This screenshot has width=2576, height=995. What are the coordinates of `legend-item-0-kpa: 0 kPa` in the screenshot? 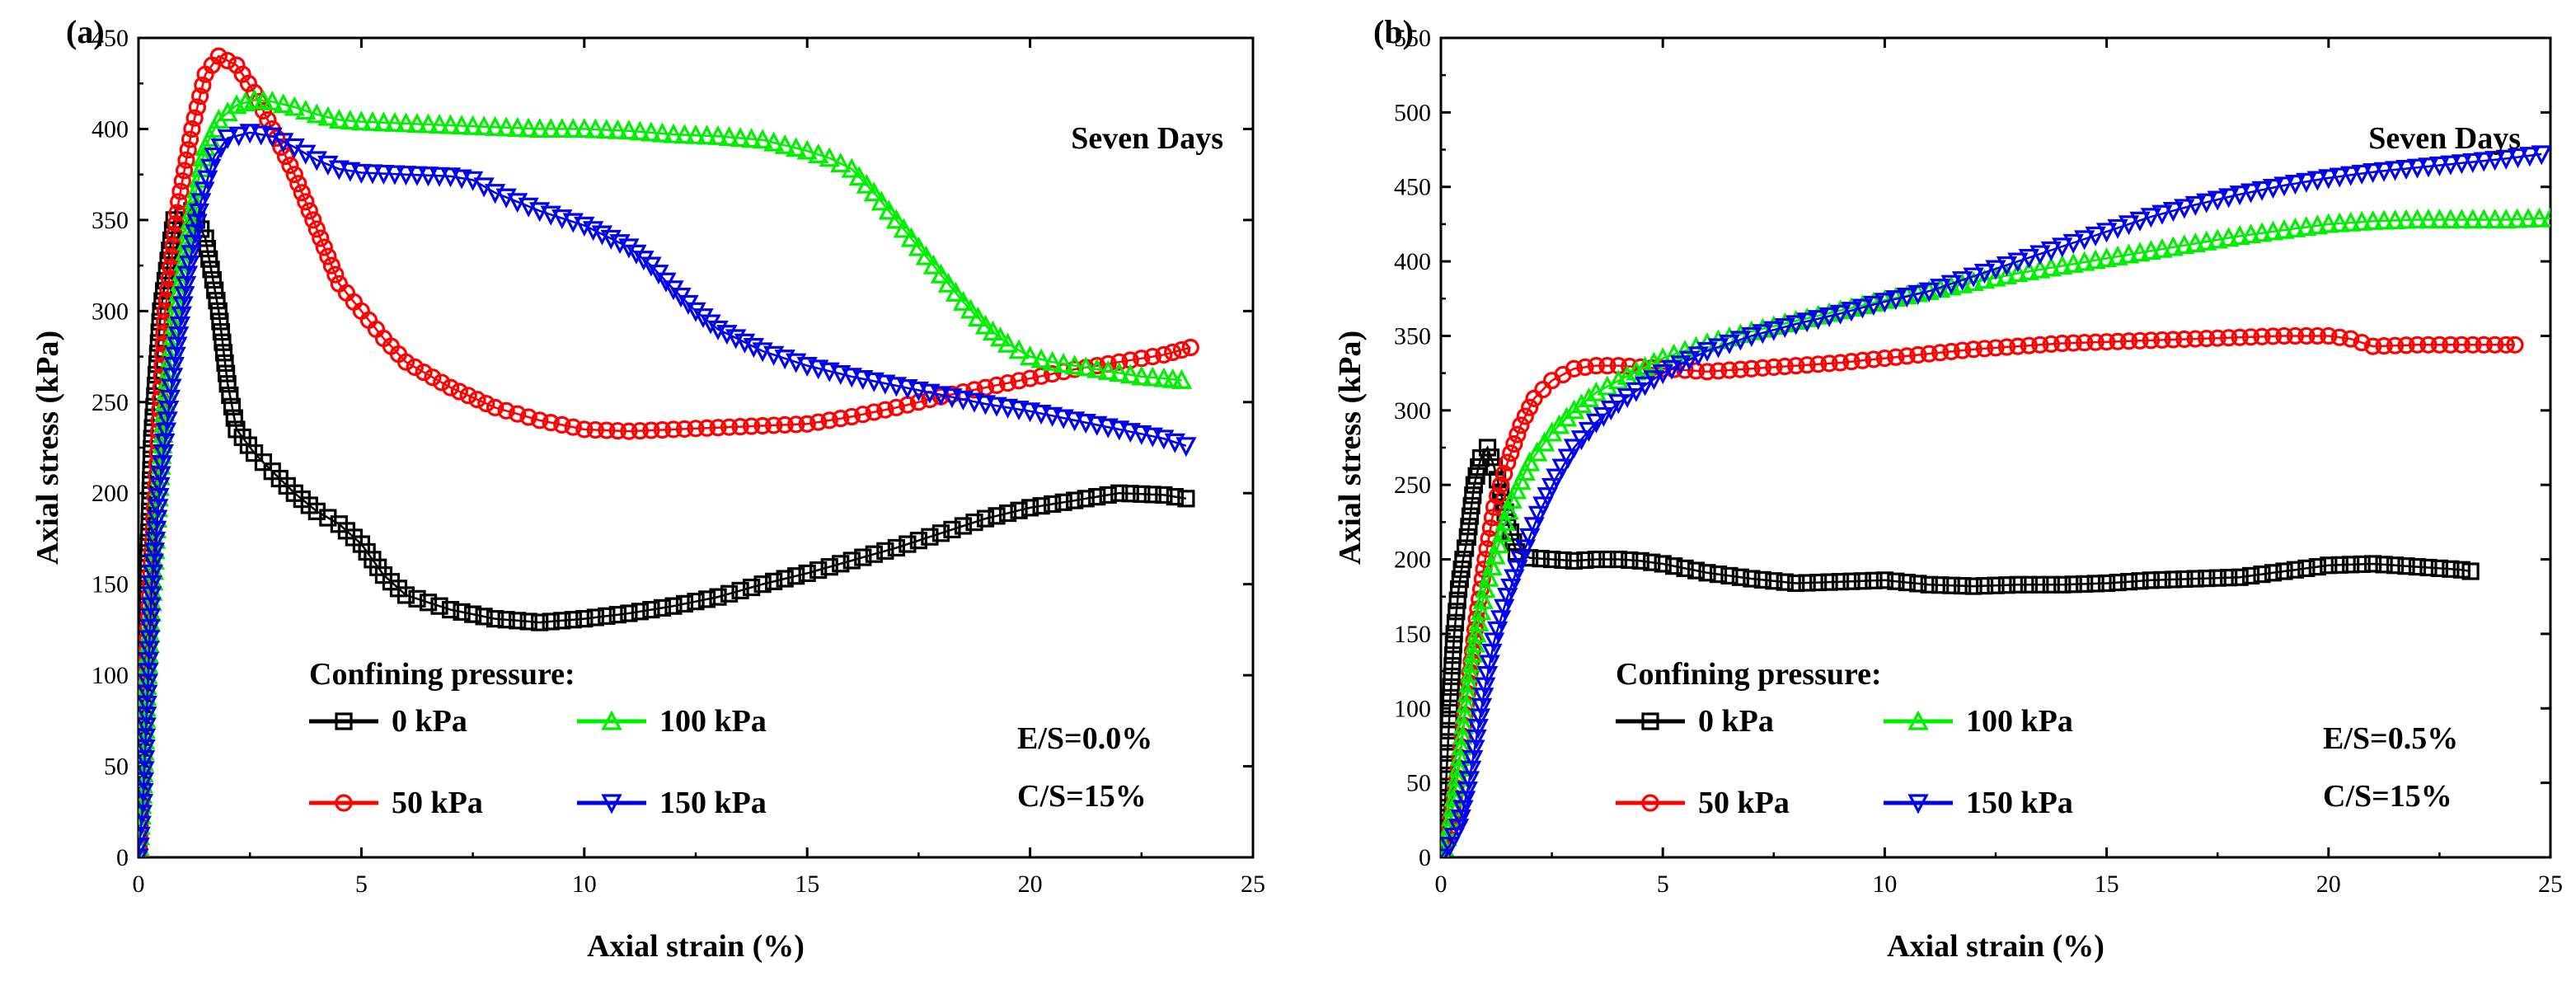 It's located at (388, 721).